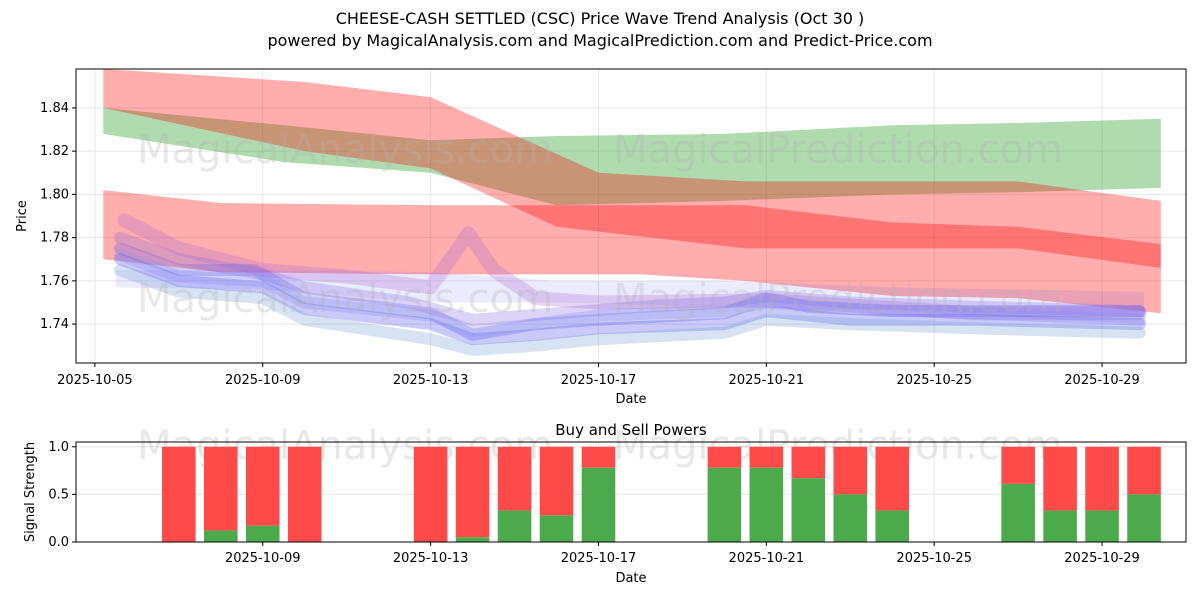  Describe the element at coordinates (431, 380) in the screenshot. I see `price-x-tick-label: 2025-10-13` at that location.